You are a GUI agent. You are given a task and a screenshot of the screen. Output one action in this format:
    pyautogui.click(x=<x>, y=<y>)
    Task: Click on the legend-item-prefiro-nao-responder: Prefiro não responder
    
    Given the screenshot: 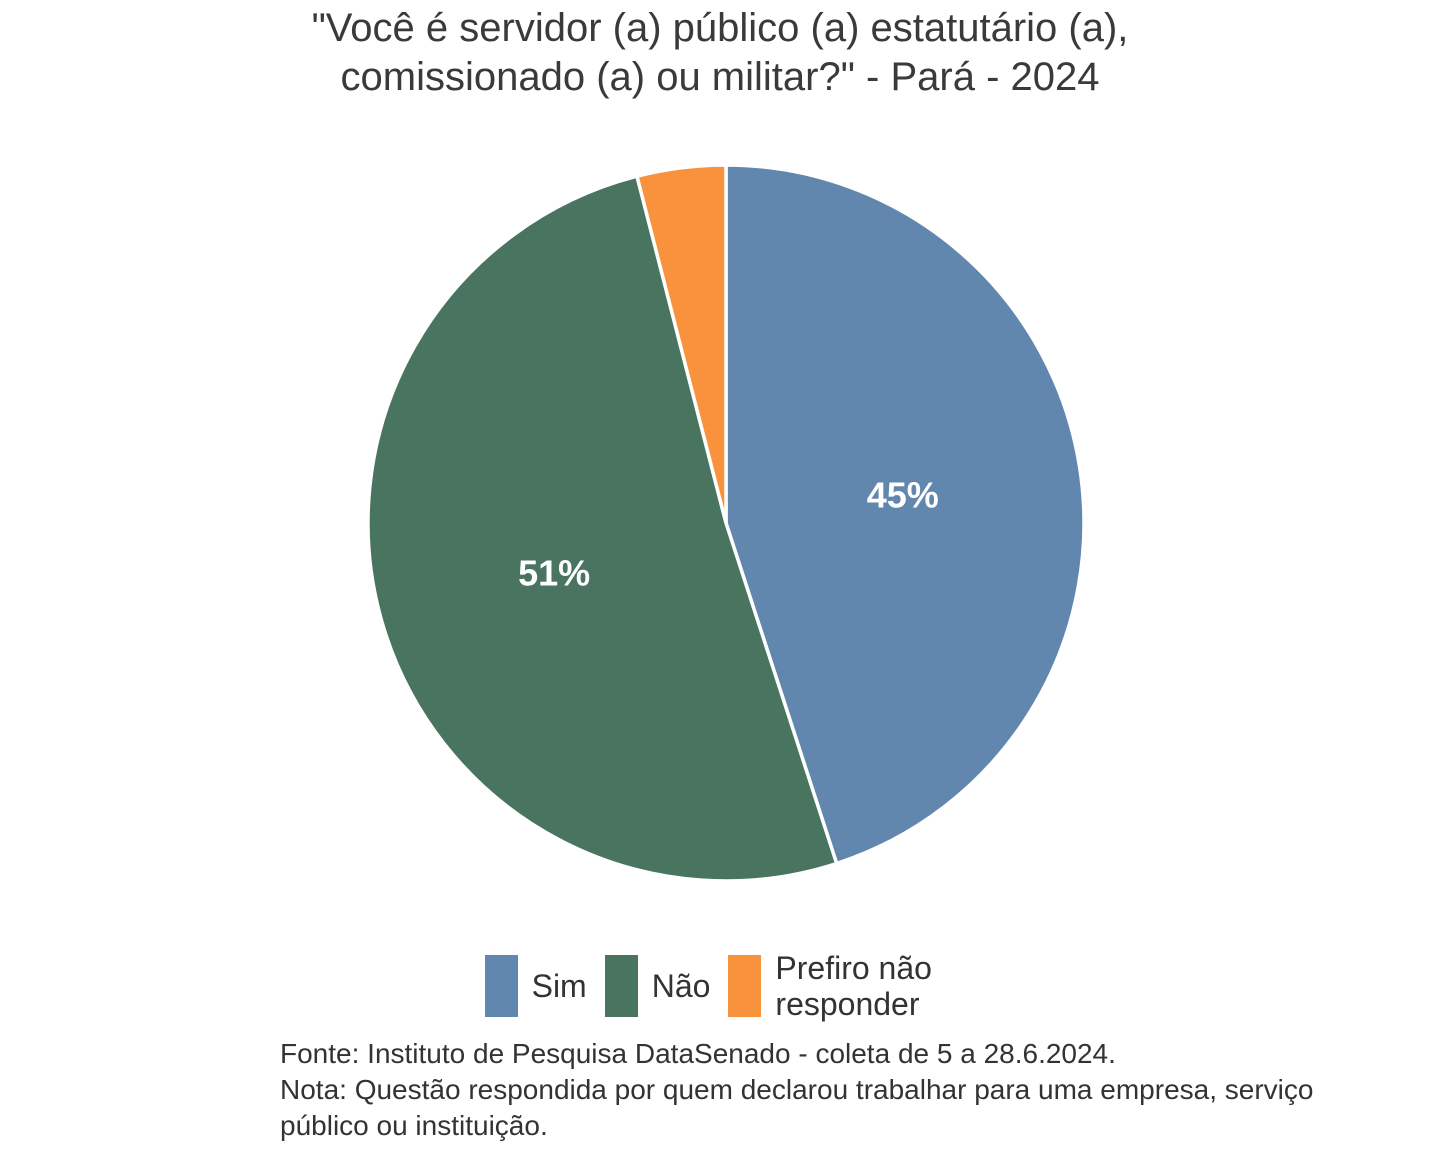 What is the action you would take?
    pyautogui.click(x=841, y=986)
    